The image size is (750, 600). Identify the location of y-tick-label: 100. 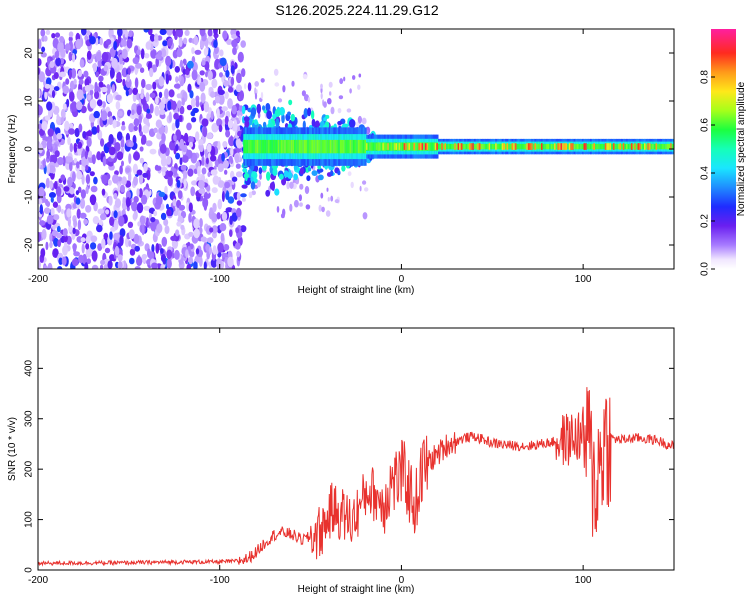
(29, 519).